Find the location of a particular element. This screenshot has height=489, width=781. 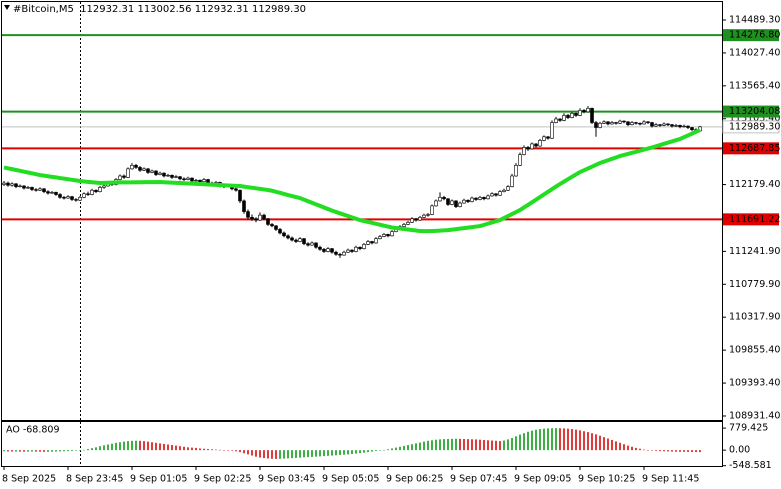

level-label: 113204.08 is located at coordinates (754, 111).